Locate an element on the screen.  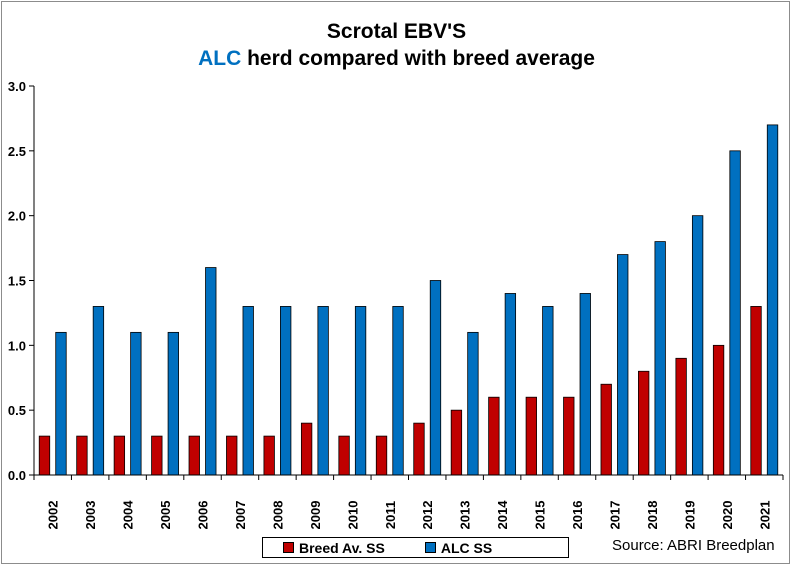
bar-breed-2015 is located at coordinates (531, 436).